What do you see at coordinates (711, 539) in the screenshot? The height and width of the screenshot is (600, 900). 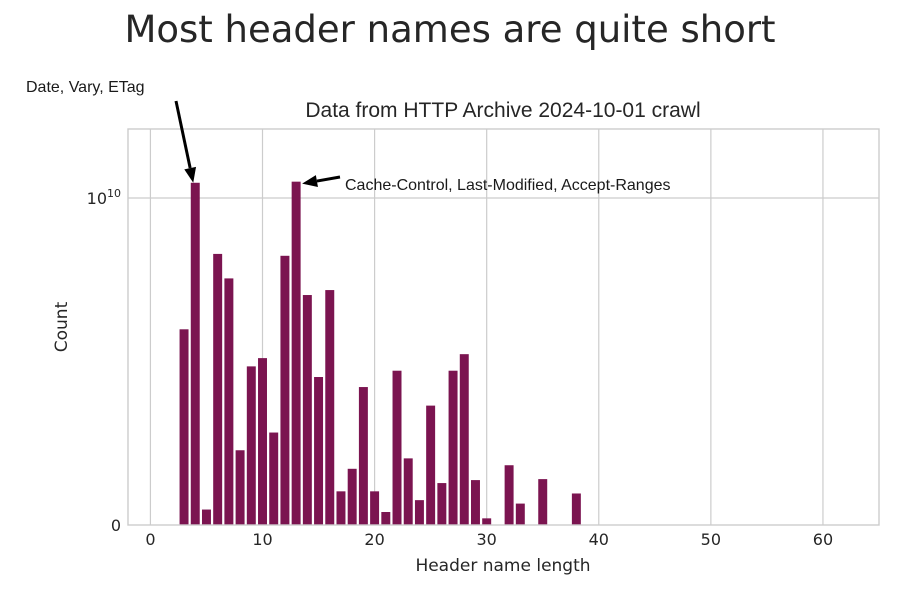 I see `x-tick-label: 50` at bounding box center [711, 539].